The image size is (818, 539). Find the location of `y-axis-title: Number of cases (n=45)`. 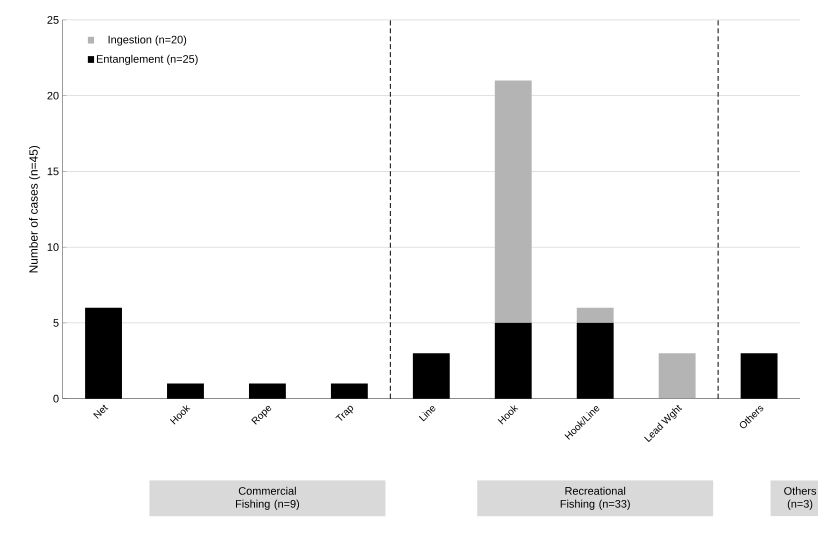

y-axis-title: Number of cases (n=45) is located at coordinates (34, 209).